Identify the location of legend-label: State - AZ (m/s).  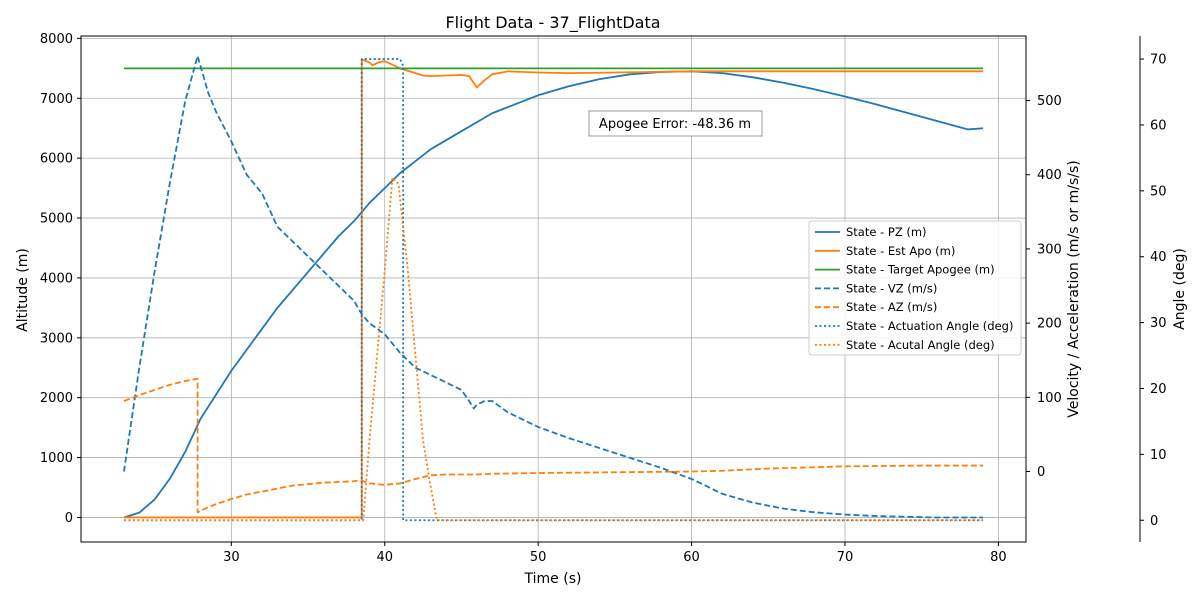
(891, 307).